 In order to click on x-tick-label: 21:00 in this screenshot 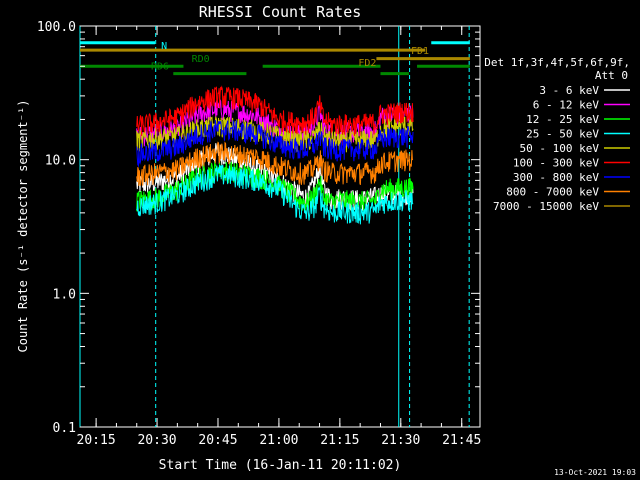, I will do `click(278, 440)`.